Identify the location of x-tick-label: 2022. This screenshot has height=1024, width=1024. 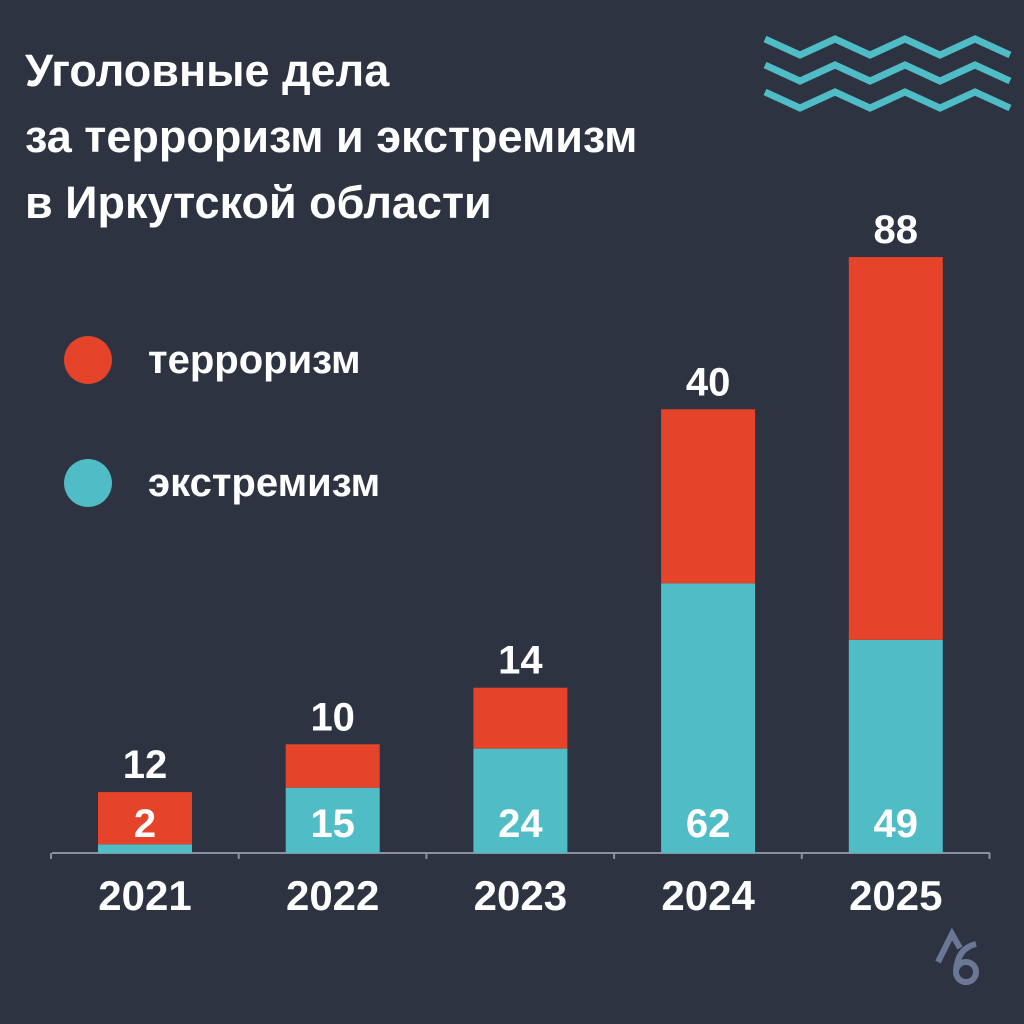
(332, 895).